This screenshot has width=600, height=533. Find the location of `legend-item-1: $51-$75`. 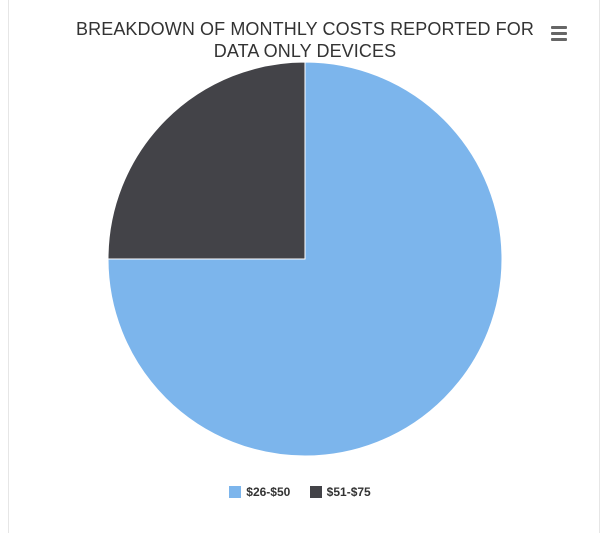

legend-item-1: $51-$75 is located at coordinates (340, 491).